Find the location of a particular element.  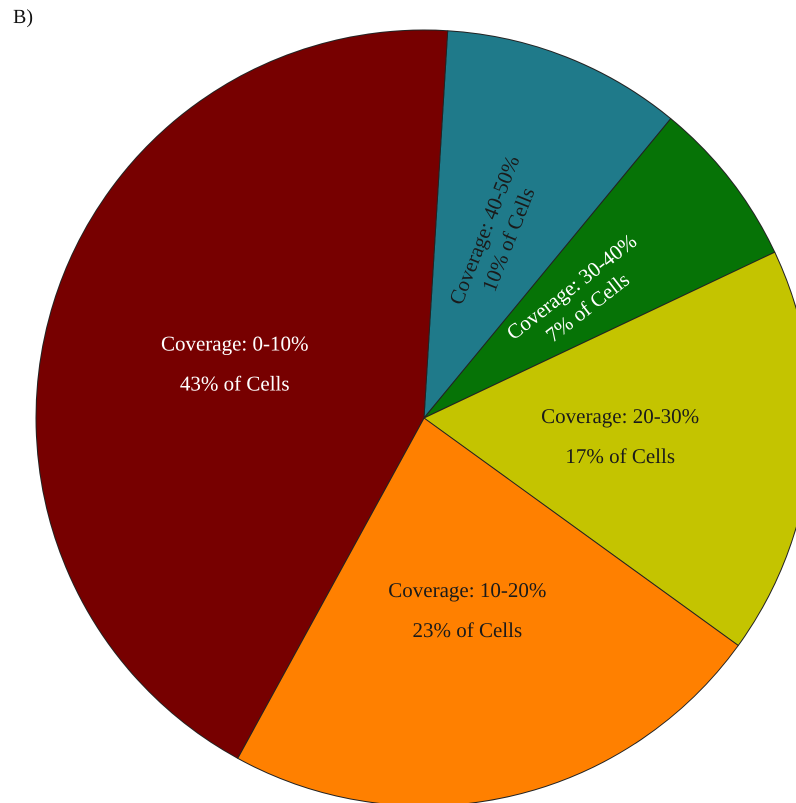

slice-label: Coverage: 10-20% is located at coordinates (467, 590).